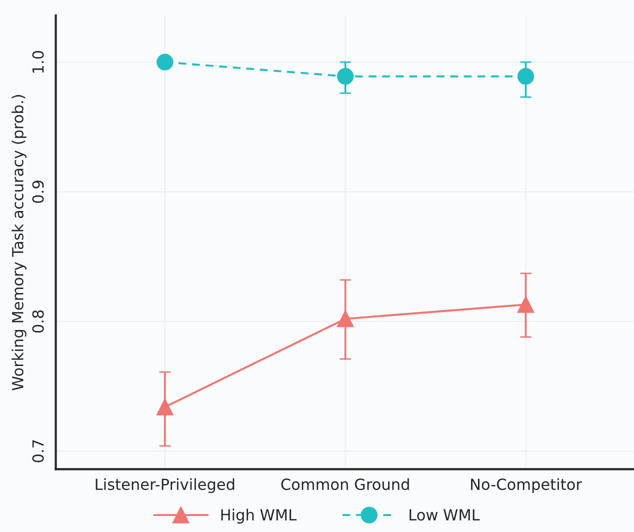  I want to click on y-tick-label: 1.0, so click(38, 61).